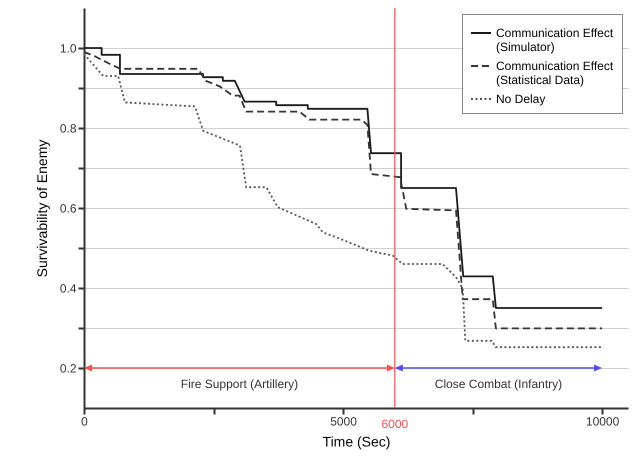 The image size is (641, 463). Describe the element at coordinates (68, 369) in the screenshot. I see `y-tick-label: 0.2` at that location.